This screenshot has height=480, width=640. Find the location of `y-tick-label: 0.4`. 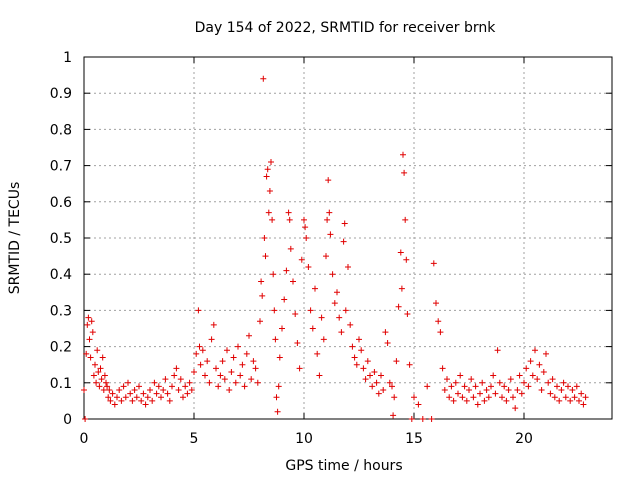

y-tick-label: 0.4 is located at coordinates (61, 275).